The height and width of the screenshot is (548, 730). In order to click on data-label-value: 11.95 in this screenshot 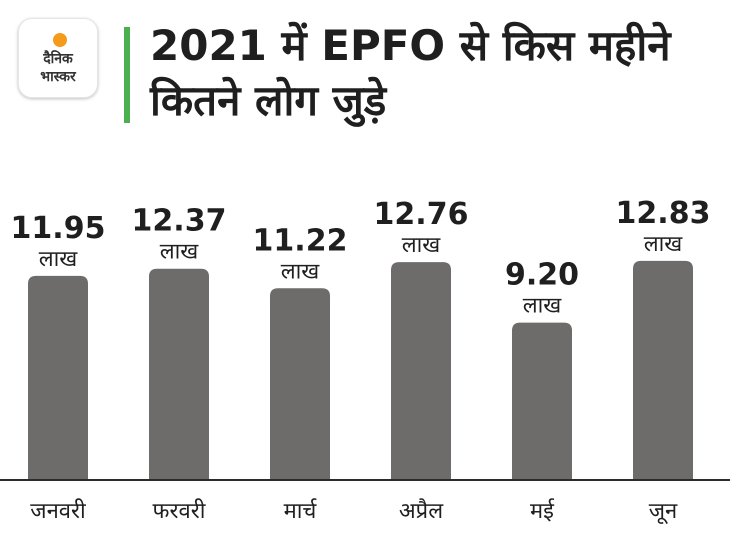, I will do `click(58, 228)`.